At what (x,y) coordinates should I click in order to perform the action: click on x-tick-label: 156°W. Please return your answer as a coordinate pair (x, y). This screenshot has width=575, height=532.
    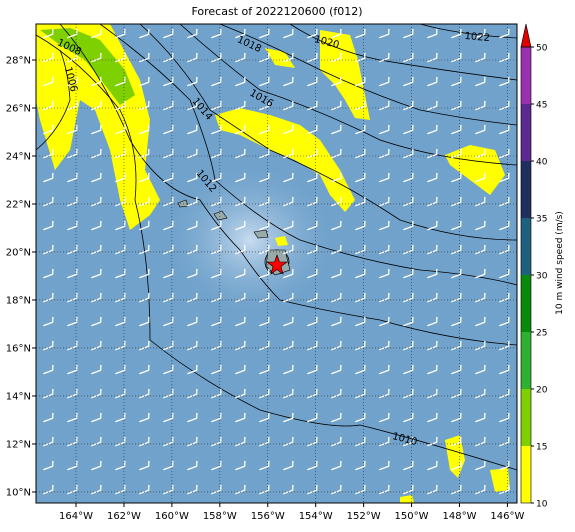
    Looking at the image, I should click on (268, 516).